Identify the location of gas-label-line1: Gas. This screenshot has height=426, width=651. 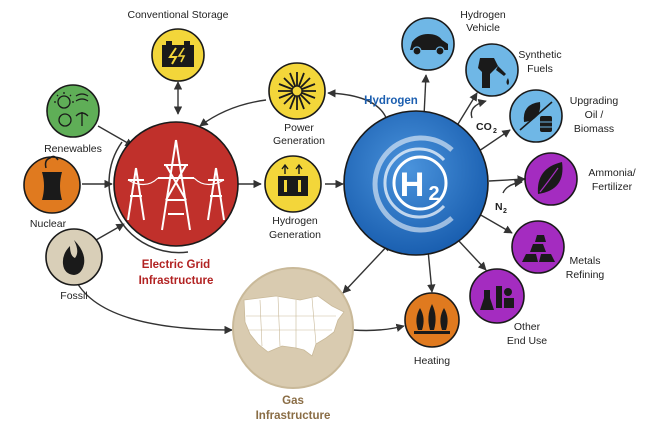
(293, 401).